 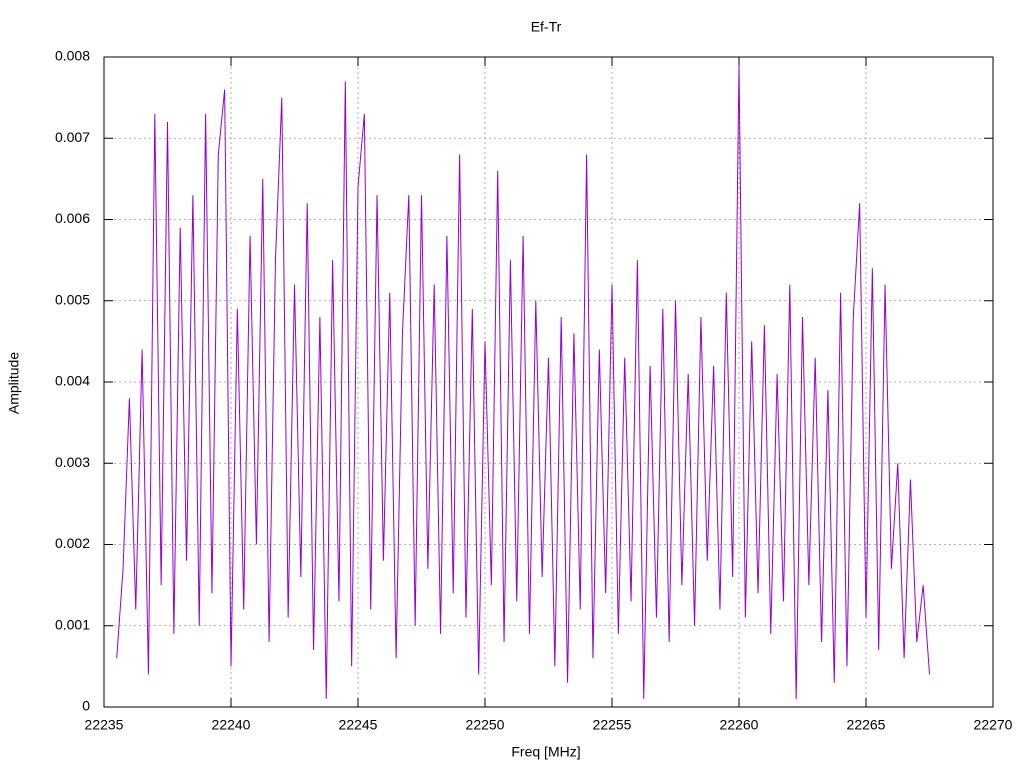 What do you see at coordinates (72, 218) in the screenshot?
I see `y-tick-label: 0.006` at bounding box center [72, 218].